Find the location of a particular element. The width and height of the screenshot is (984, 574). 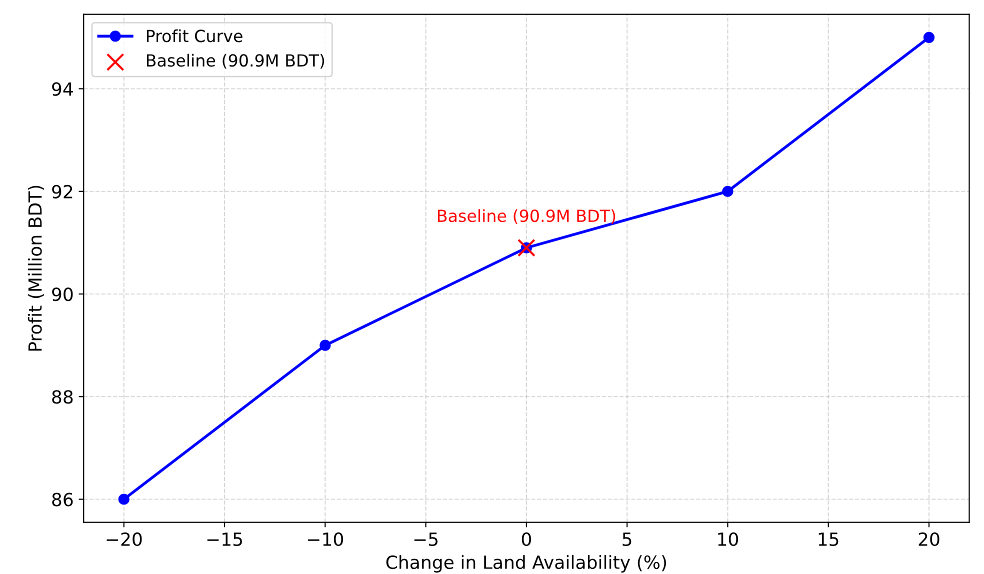

x-axis-title: Change in Land Availability (%) is located at coordinates (526, 564).